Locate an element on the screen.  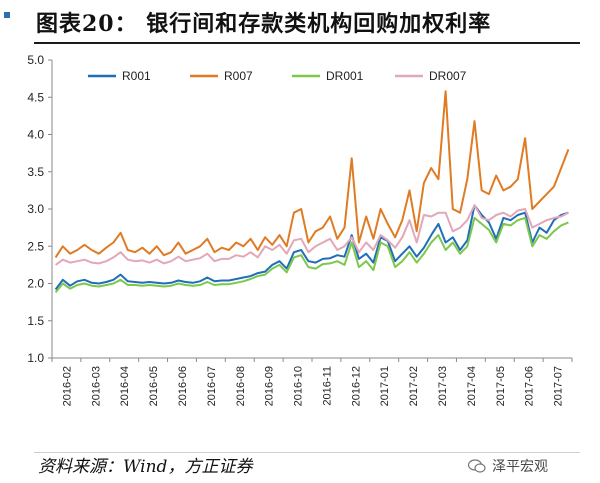
x-tick-label: 2016-12 is located at coordinates (356, 386).